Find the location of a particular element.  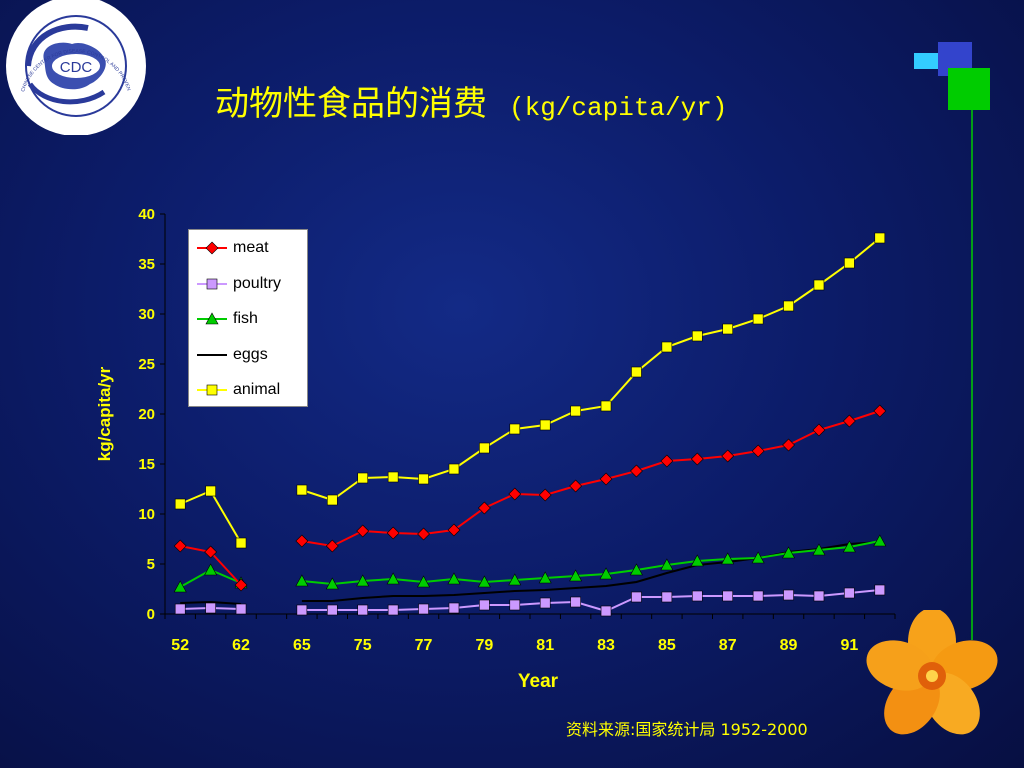

legend-item-meat: meat is located at coordinates (233, 248).